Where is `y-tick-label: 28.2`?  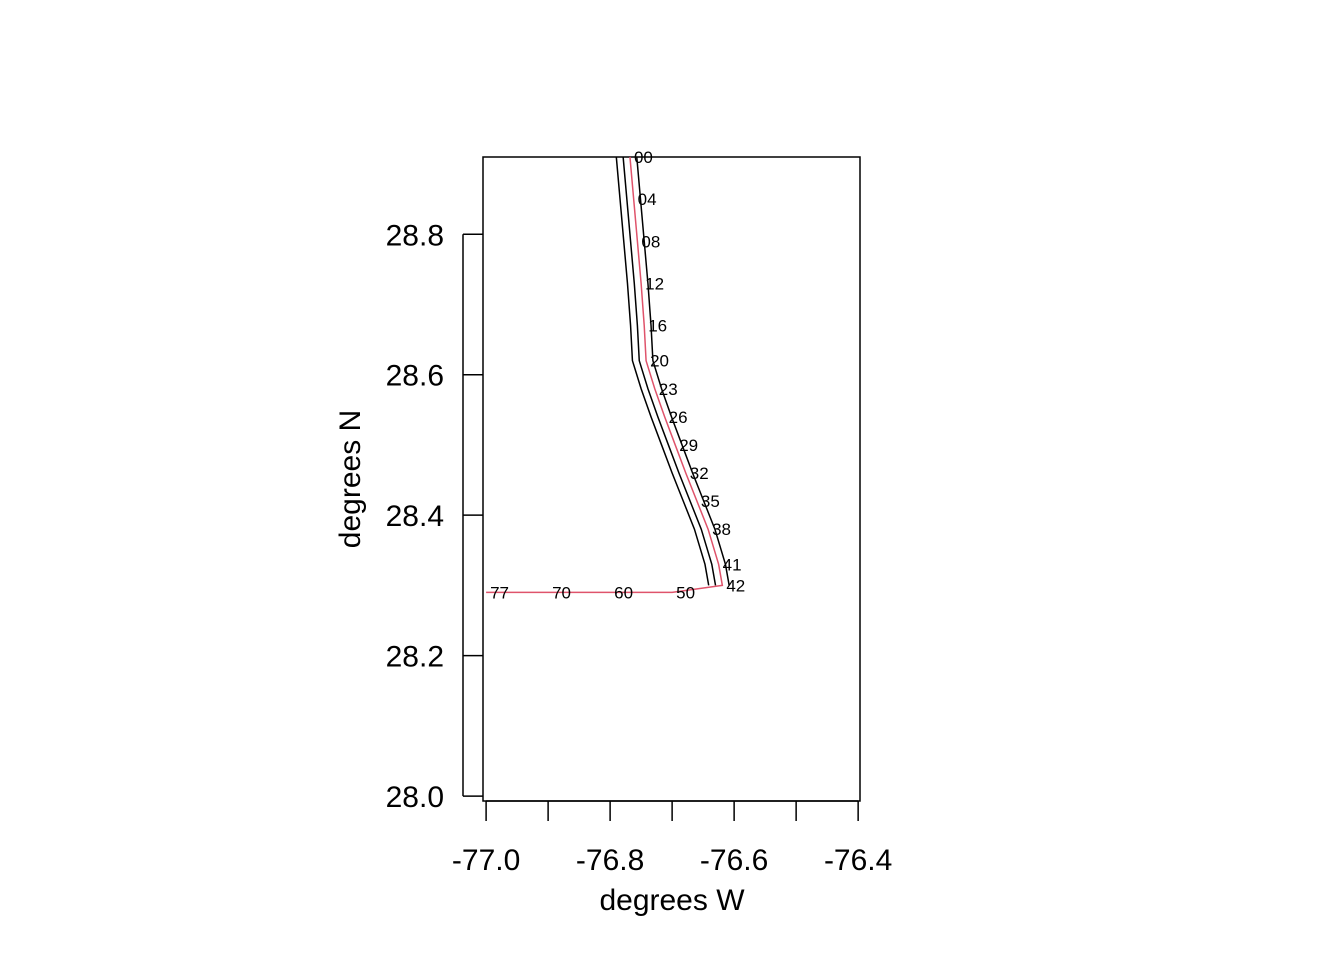
y-tick-label: 28.2 is located at coordinates (415, 657).